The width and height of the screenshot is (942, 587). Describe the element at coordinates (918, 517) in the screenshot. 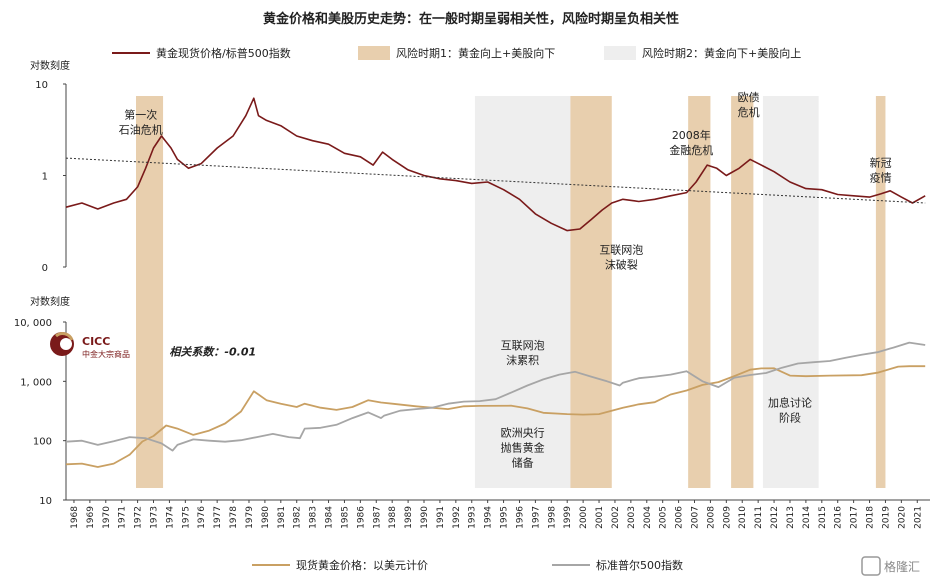

I see `xtick-label-2021: 2021` at that location.